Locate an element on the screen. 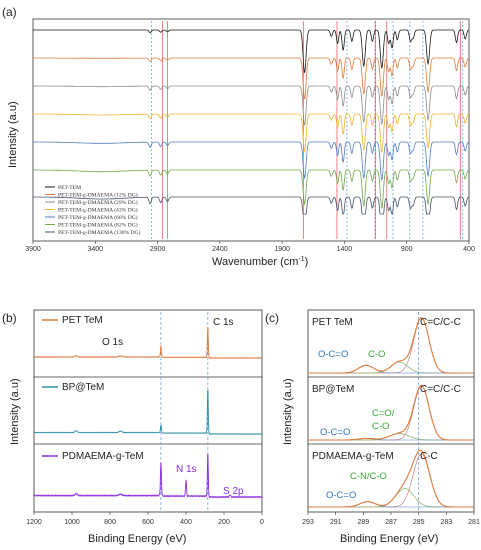  c-title-bp-tem: BP@TeM is located at coordinates (333, 389).